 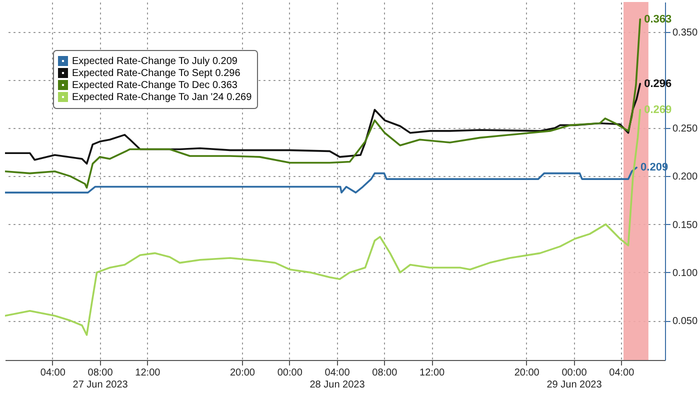 What do you see at coordinates (685, 273) in the screenshot?
I see `y-tick-label: 0.100` at bounding box center [685, 273].